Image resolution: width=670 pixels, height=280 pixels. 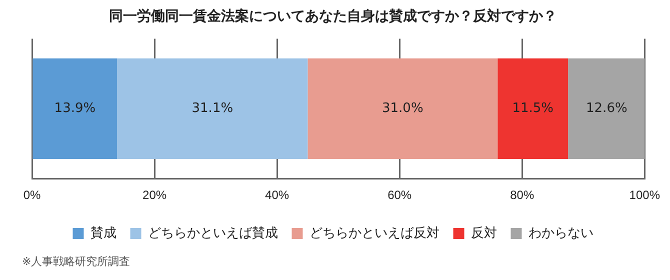 I want to click on data-label: 31.1%, so click(x=213, y=108).